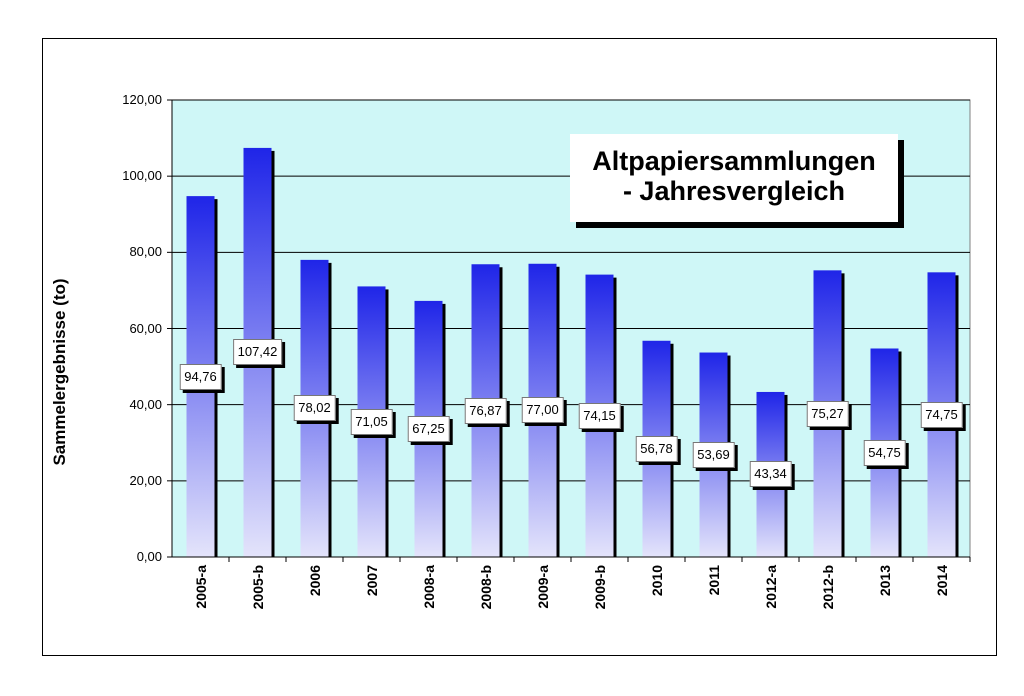  I want to click on y-tick-label: 100,00, so click(142, 176).